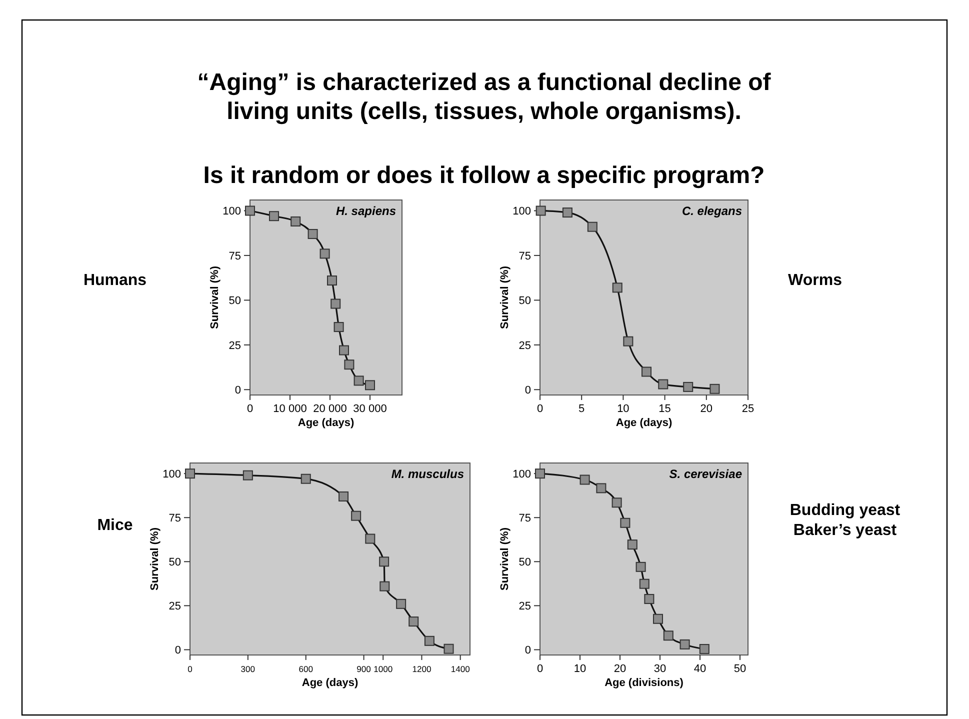  Describe the element at coordinates (115, 280) in the screenshot. I see `text: Humans` at that location.